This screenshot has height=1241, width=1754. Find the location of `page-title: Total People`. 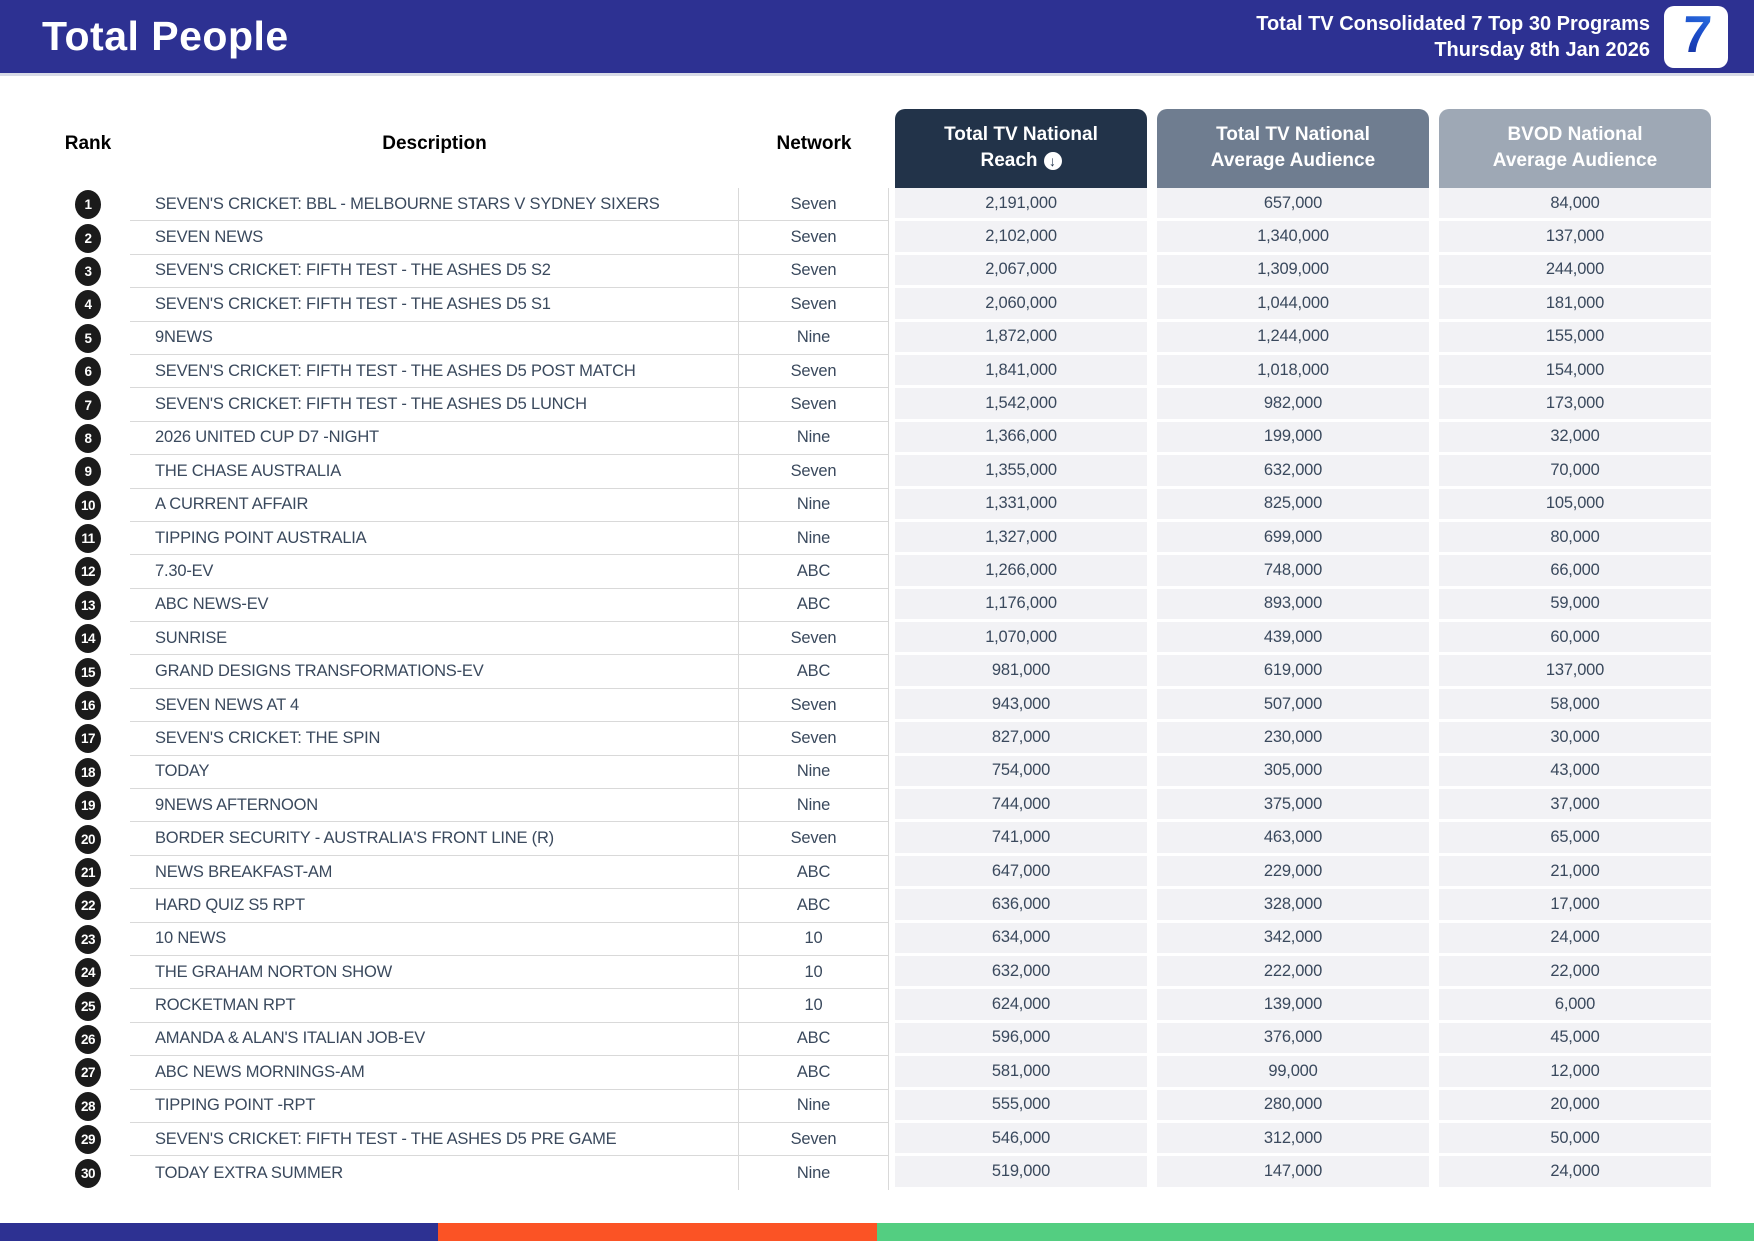

page-title: Total People is located at coordinates (165, 36).